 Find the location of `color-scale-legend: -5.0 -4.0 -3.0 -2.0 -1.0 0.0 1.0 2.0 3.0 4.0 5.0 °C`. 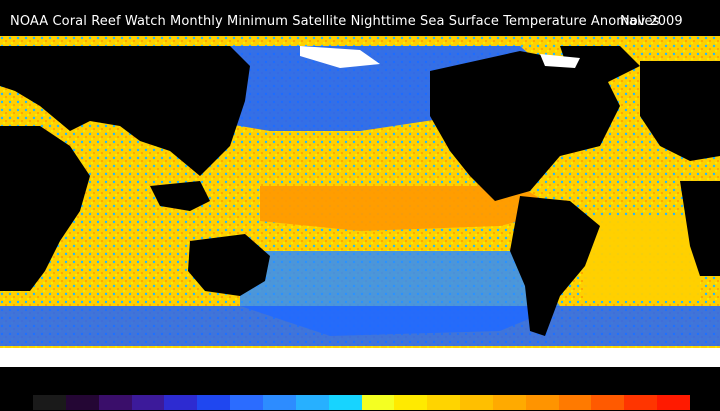

color-scale-legend: -5.0 -4.0 -3.0 -2.0 -1.0 0.0 1.0 2.0 3.0 4.0 5.0 °C is located at coordinates (360, 390).